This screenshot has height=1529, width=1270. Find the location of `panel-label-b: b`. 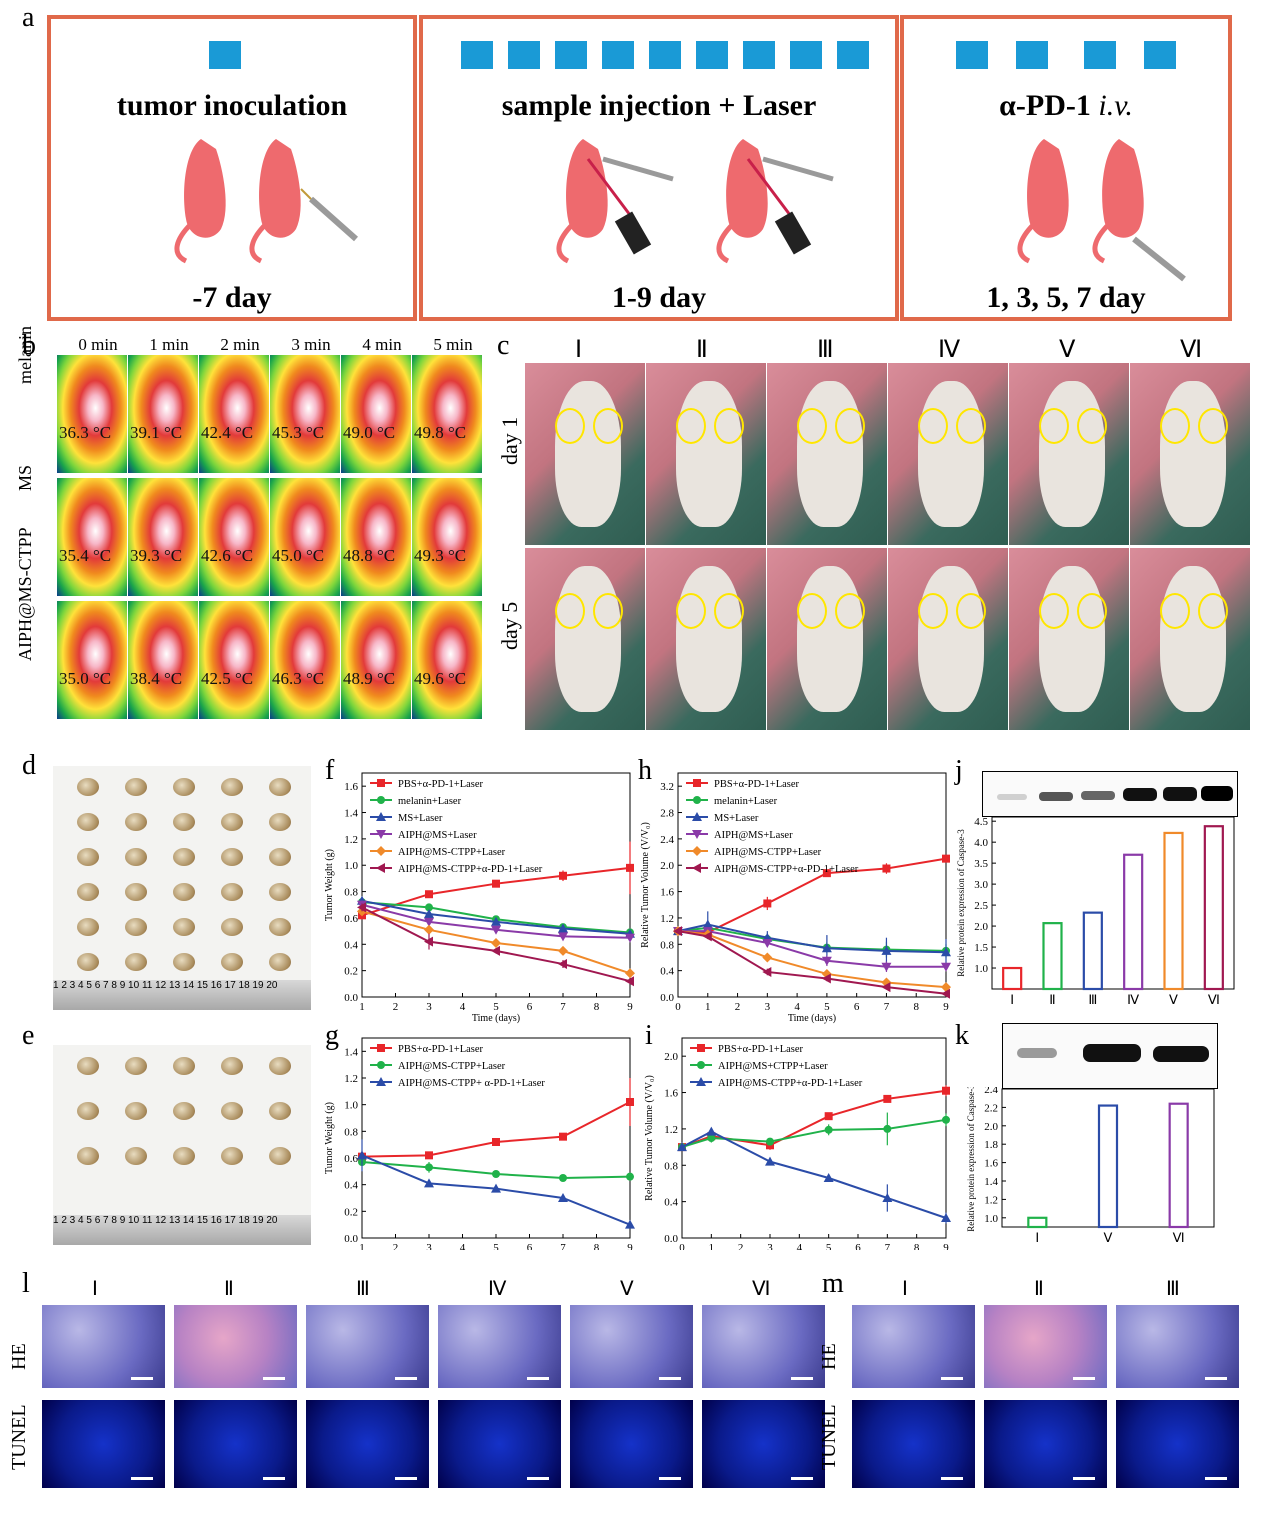

panel-label-b: b is located at coordinates (29, 345).